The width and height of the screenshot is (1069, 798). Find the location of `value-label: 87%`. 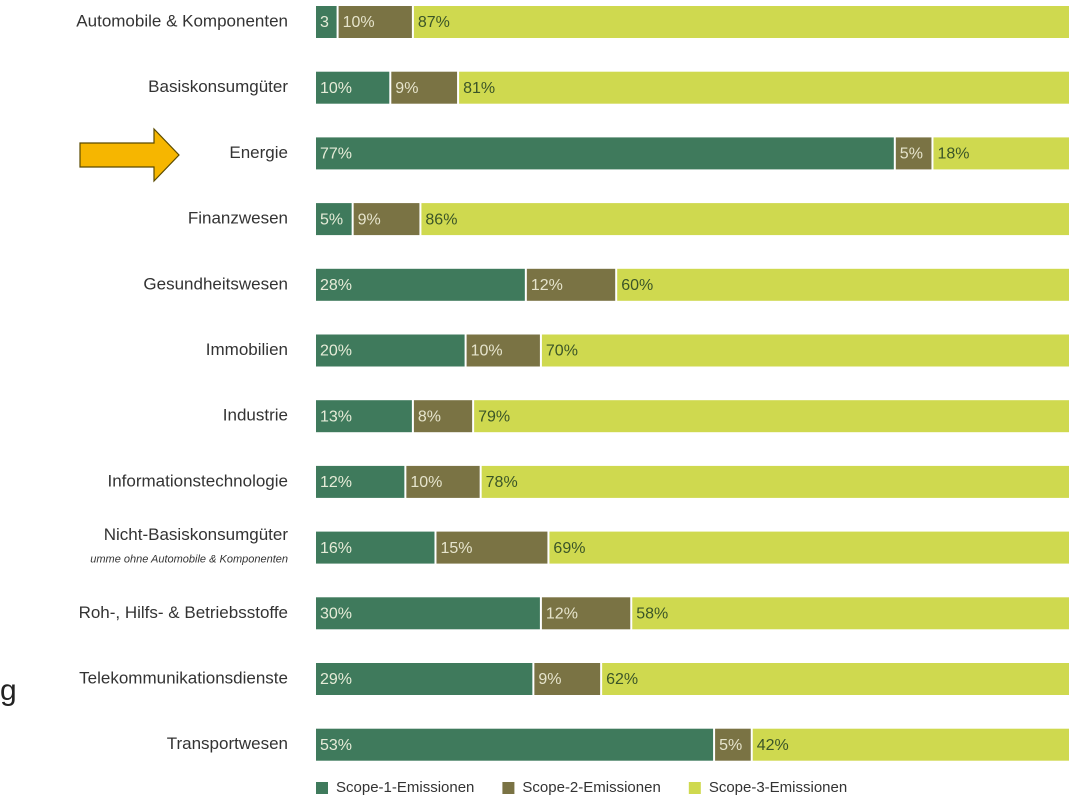

value-label: 87% is located at coordinates (434, 22).